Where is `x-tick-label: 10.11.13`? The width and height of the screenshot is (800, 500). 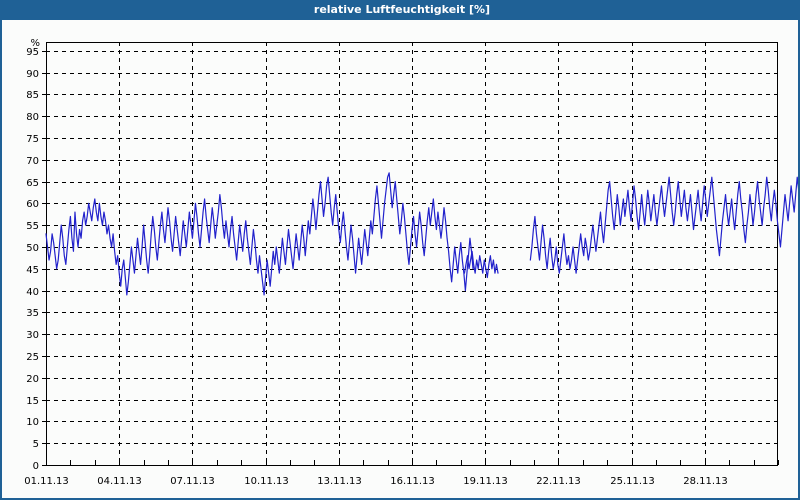 x-tick-label: 10.11.13 is located at coordinates (266, 481).